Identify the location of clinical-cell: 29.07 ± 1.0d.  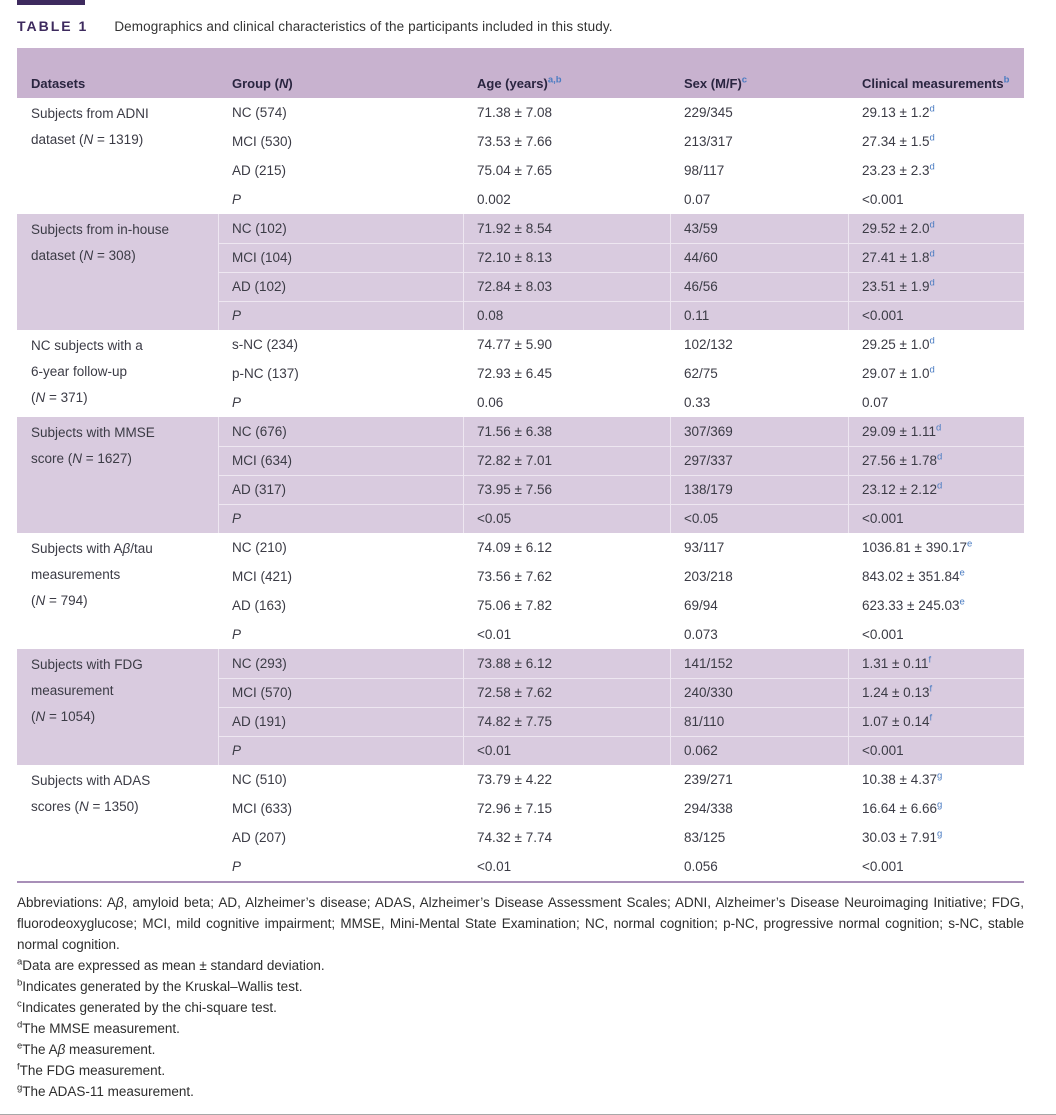
(898, 372).